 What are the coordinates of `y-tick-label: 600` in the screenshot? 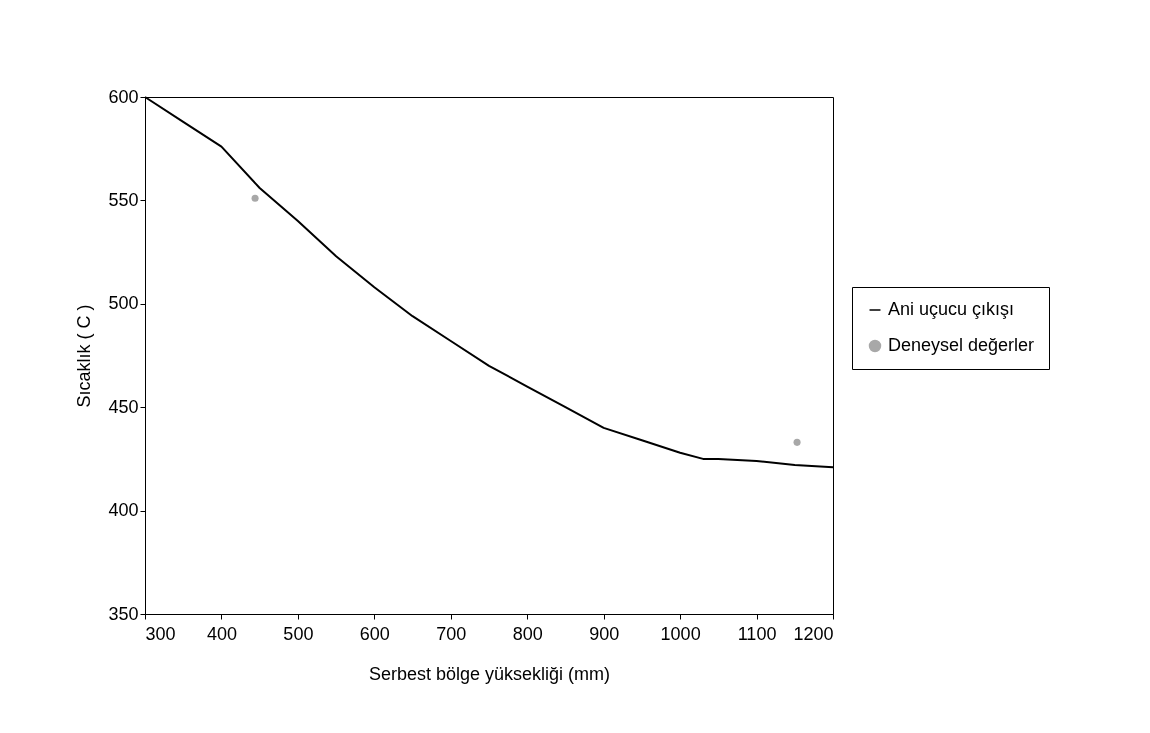 It's located at (123, 96).